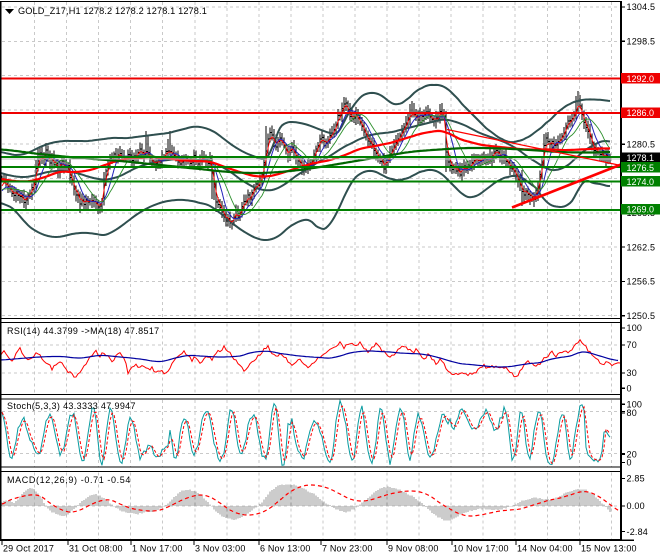 The height and width of the screenshot is (560, 660). I want to click on svg-text: 1274.0, so click(641, 182).